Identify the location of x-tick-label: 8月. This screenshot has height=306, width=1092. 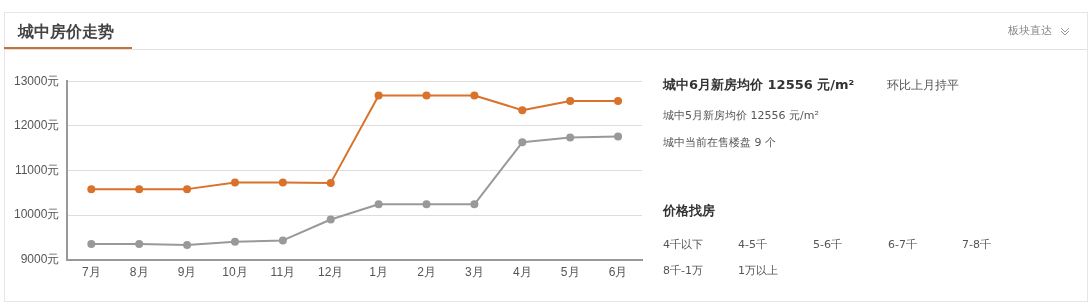
(139, 272).